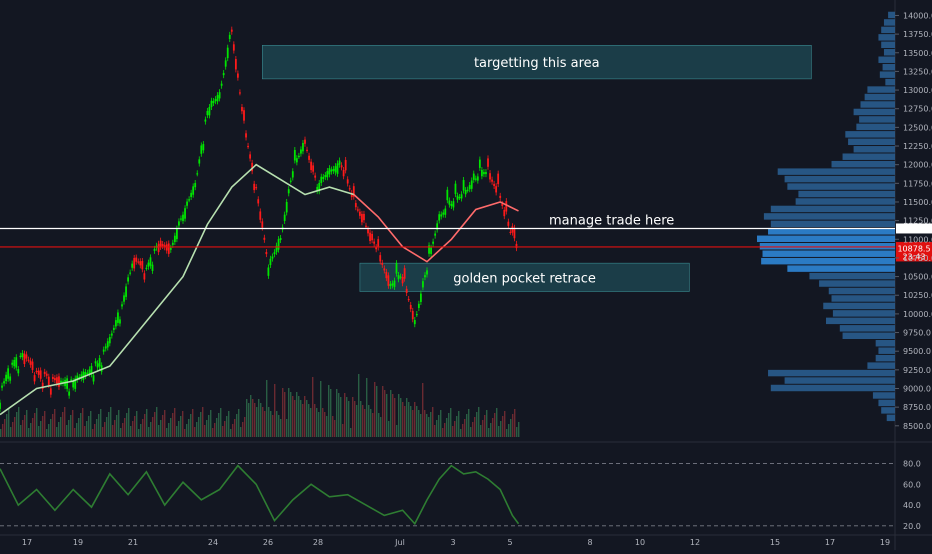 This screenshot has width=932, height=554. What do you see at coordinates (917, 109) in the screenshot?
I see `y-tick-label: 12750.0` at bounding box center [917, 109].